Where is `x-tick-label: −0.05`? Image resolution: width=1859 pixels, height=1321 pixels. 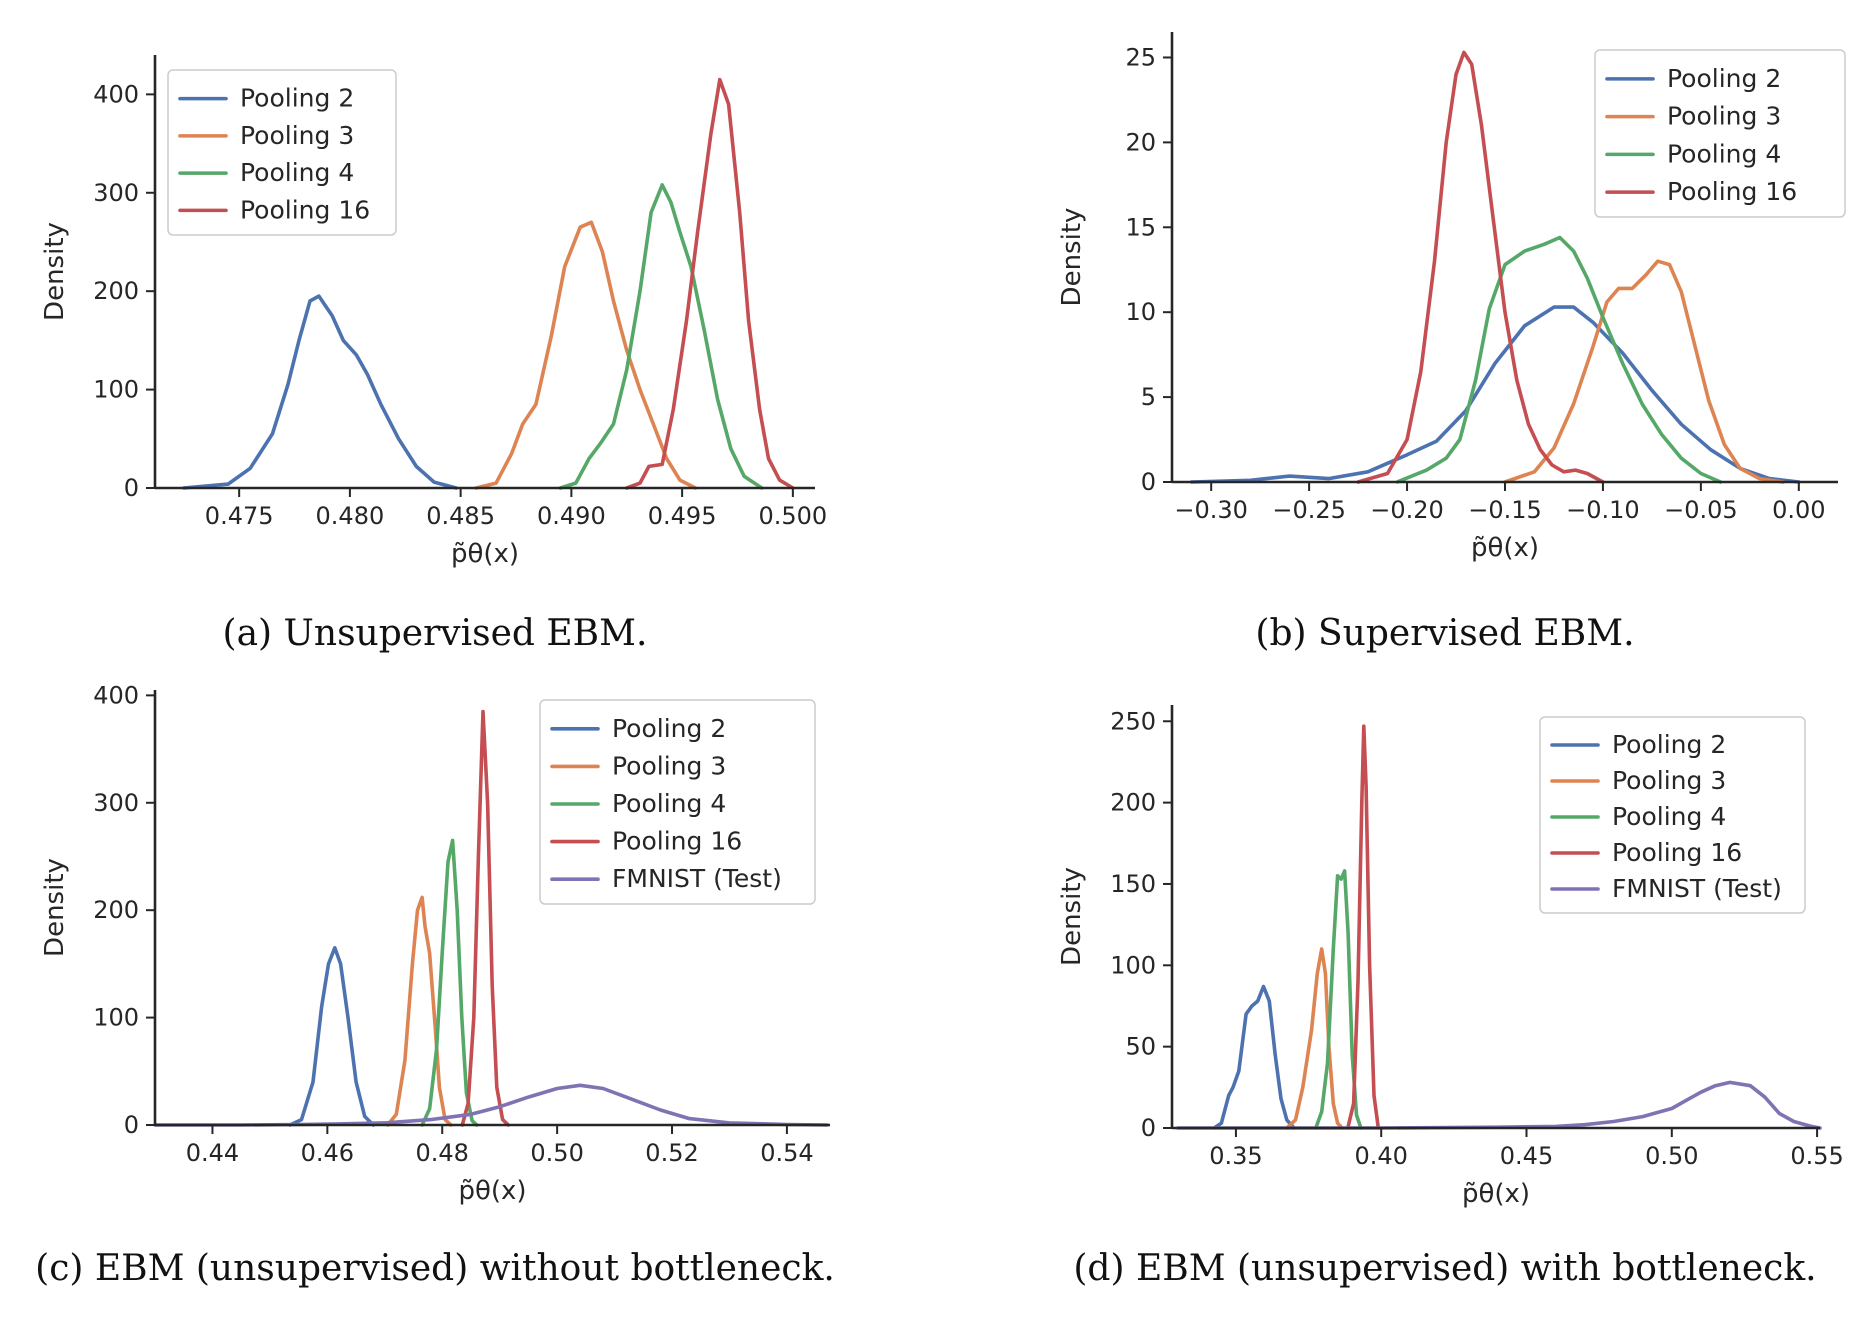
x-tick-label: −0.05 is located at coordinates (1701, 510).